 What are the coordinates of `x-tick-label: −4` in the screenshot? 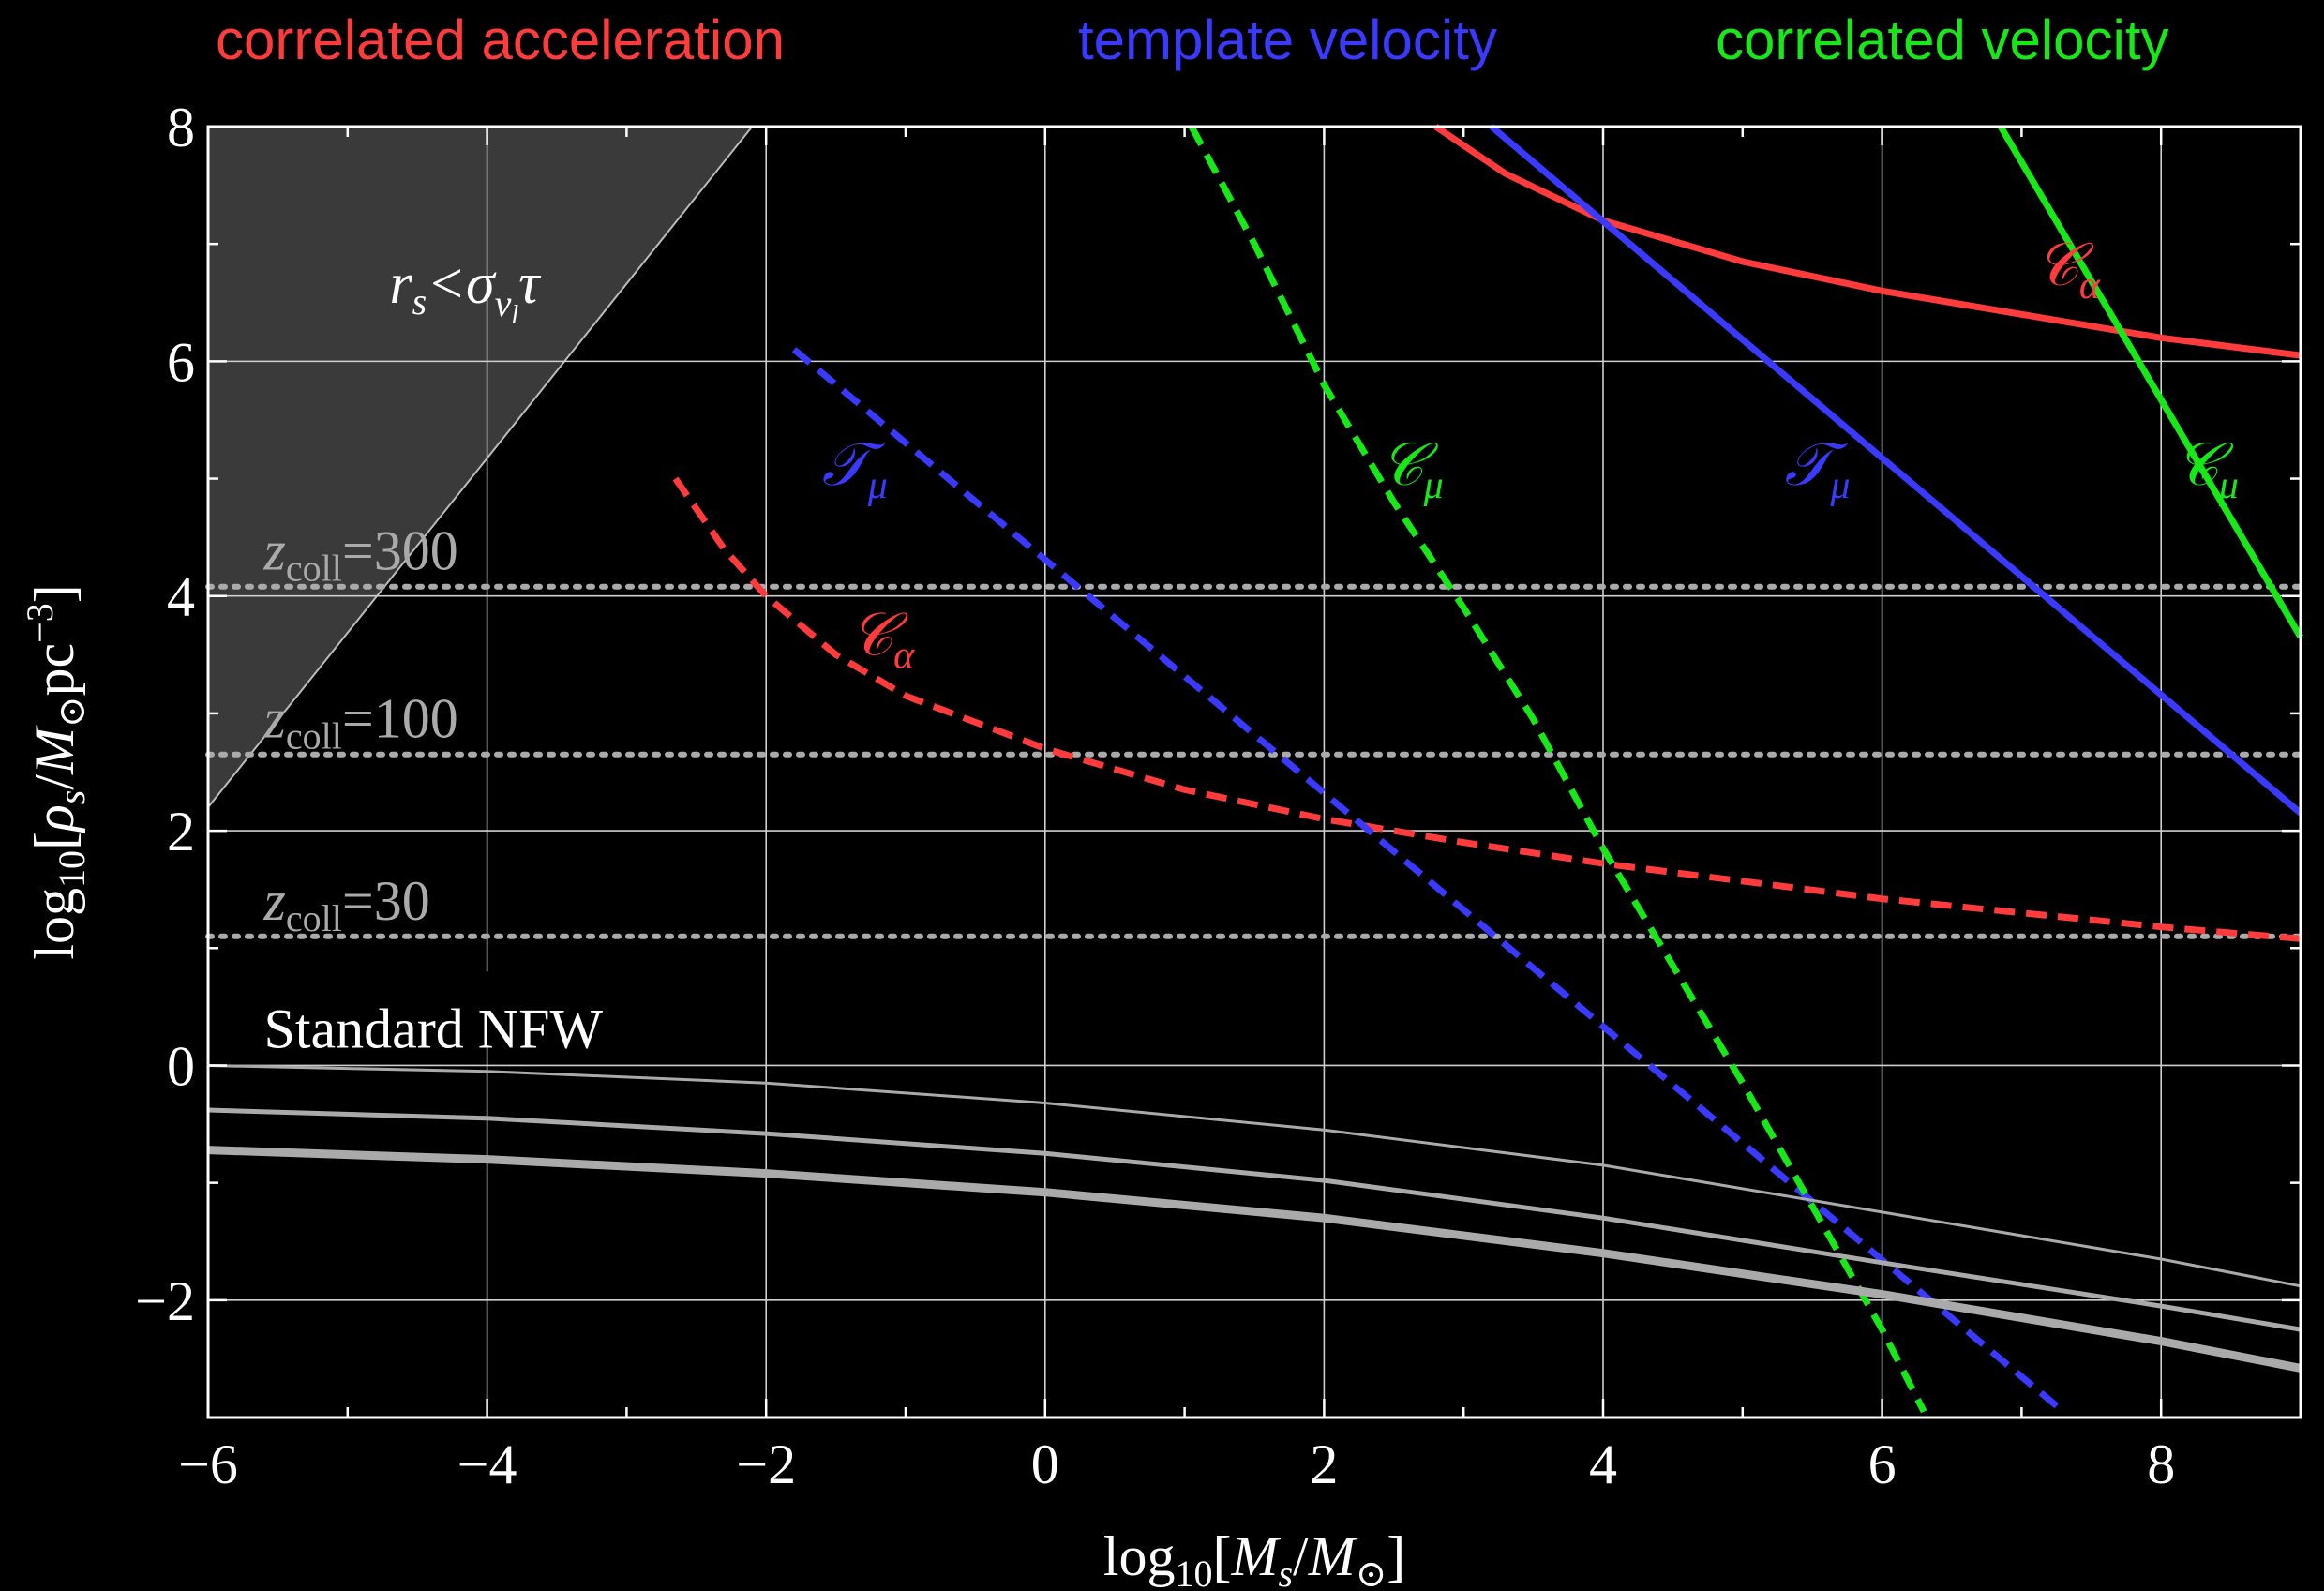 It's located at (487, 1464).